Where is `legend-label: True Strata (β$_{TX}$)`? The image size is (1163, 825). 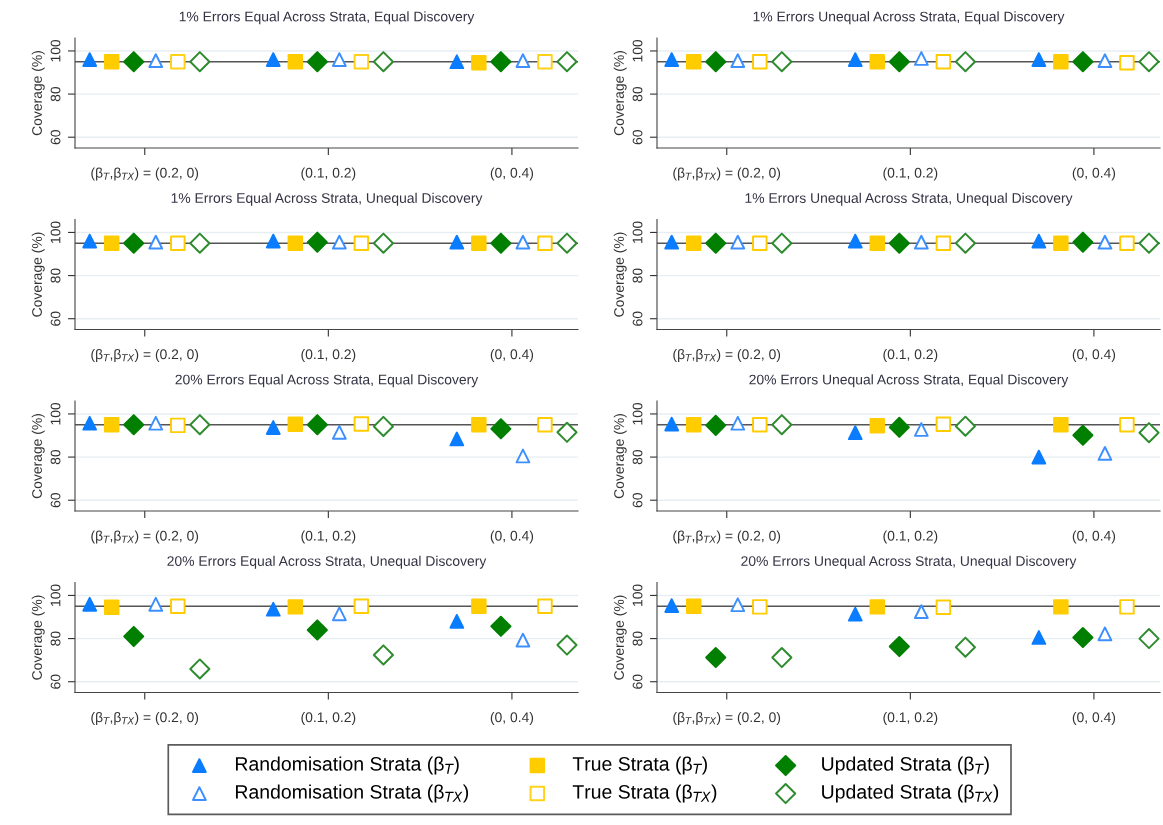
legend-label: True Strata (β$_{TX}$) is located at coordinates (644, 793).